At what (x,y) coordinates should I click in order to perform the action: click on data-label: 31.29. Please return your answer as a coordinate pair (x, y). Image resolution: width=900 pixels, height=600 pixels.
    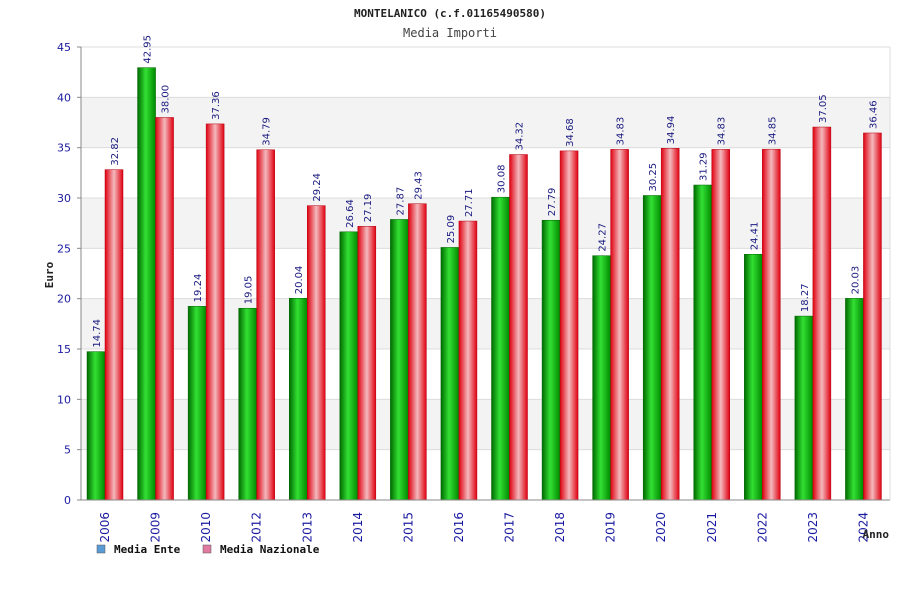
    Looking at the image, I should click on (704, 166).